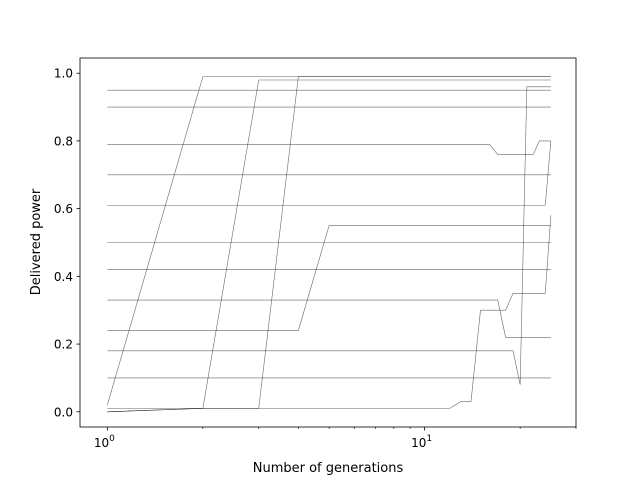 Image resolution: width=640 pixels, height=480 pixels. Describe the element at coordinates (328, 468) in the screenshot. I see `x-axis-label: Number of generations` at that location.